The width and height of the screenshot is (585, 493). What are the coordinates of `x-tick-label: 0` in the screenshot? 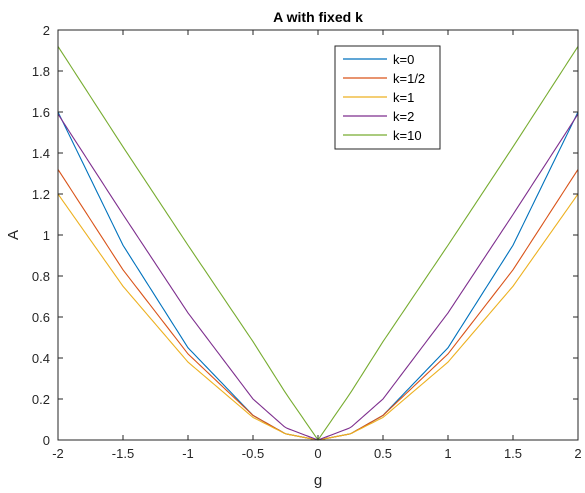 It's located at (317, 453).